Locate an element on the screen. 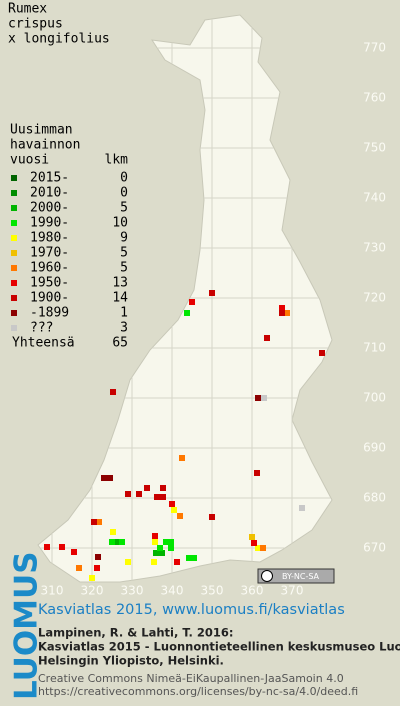  badge-box is located at coordinates (296, 576).